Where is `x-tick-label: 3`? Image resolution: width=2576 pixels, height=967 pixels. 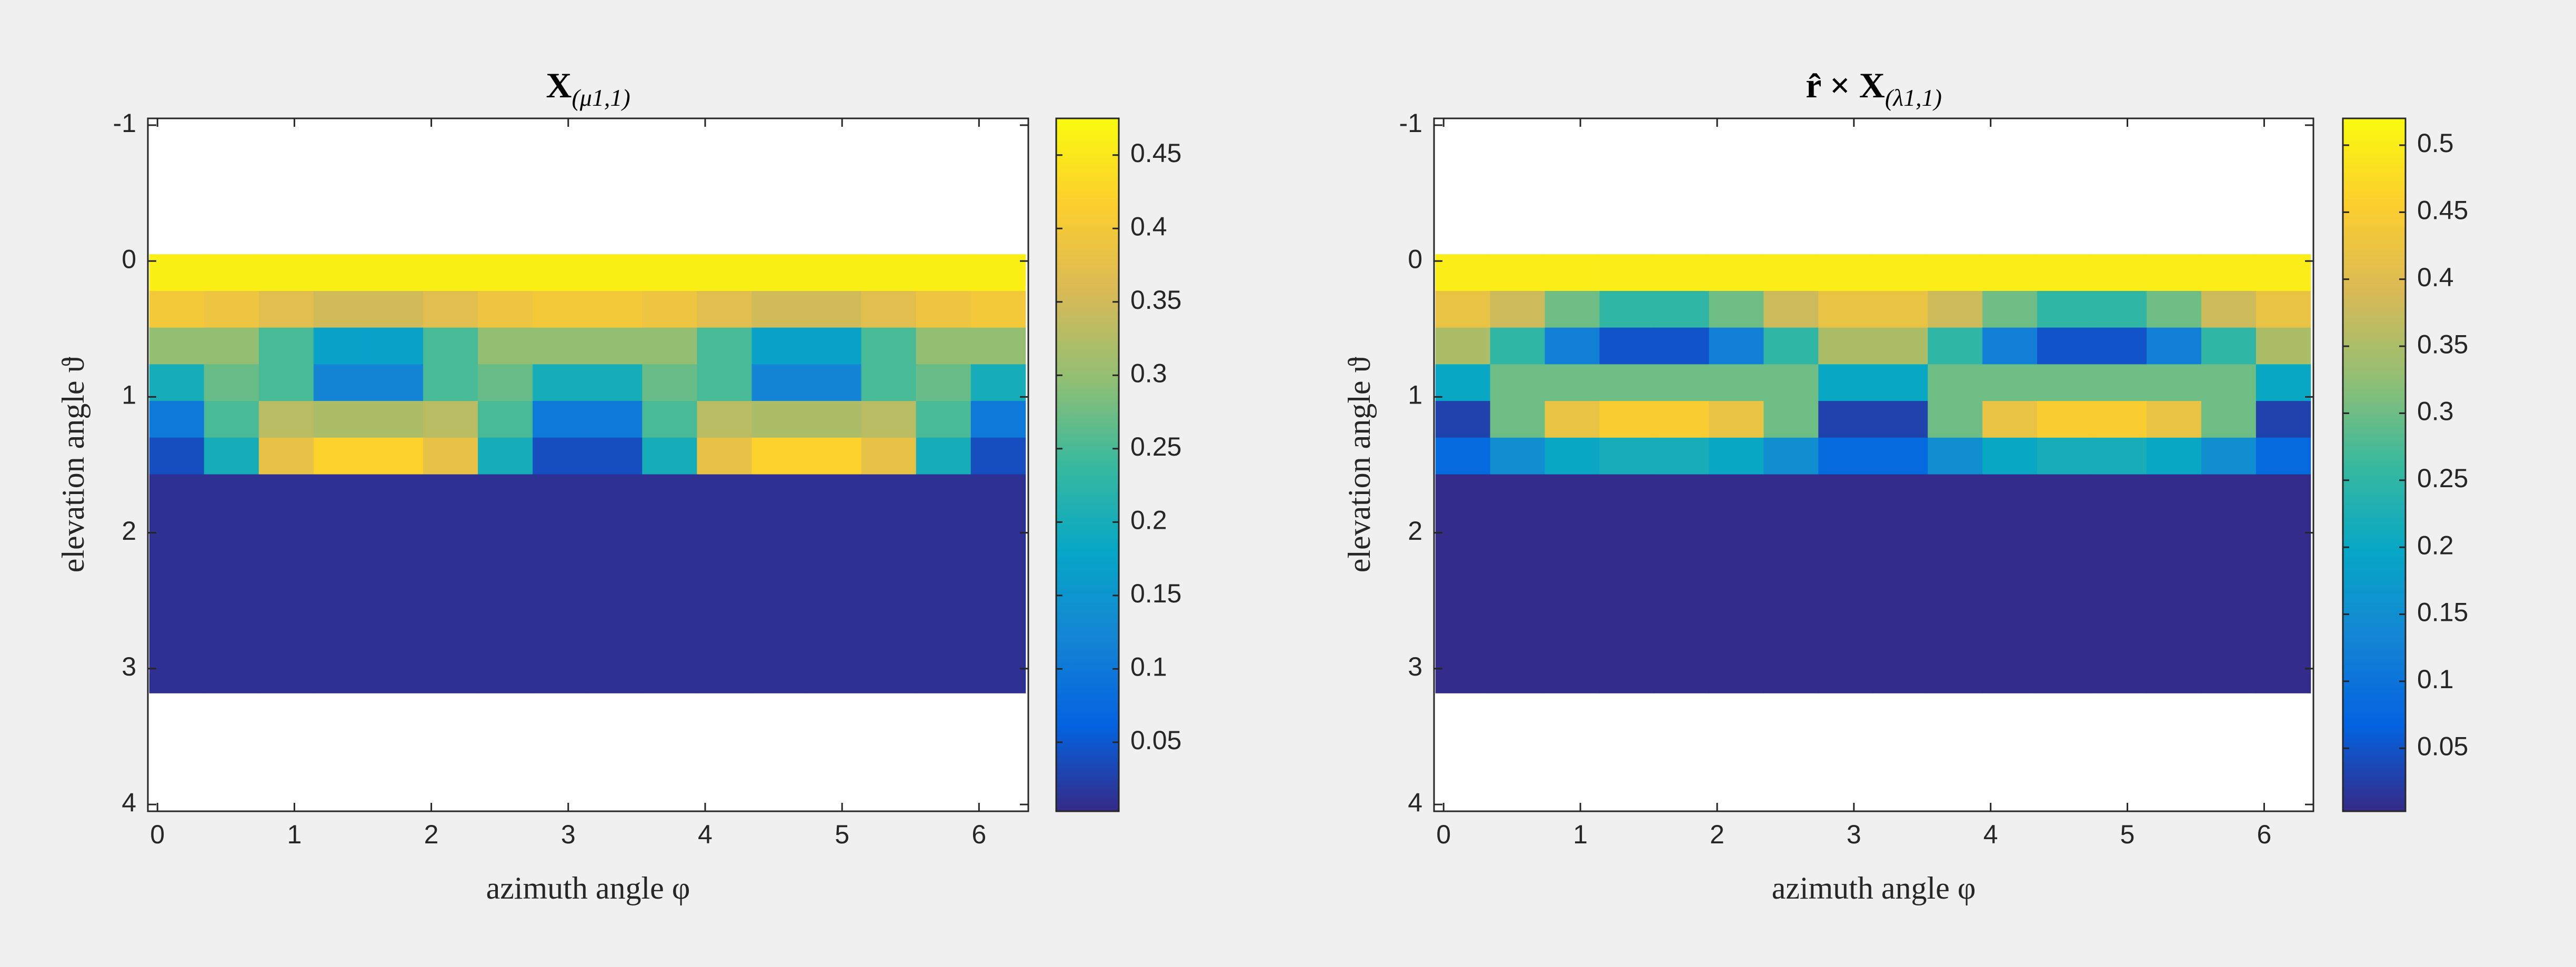
x-tick-label: 3 is located at coordinates (568, 834).